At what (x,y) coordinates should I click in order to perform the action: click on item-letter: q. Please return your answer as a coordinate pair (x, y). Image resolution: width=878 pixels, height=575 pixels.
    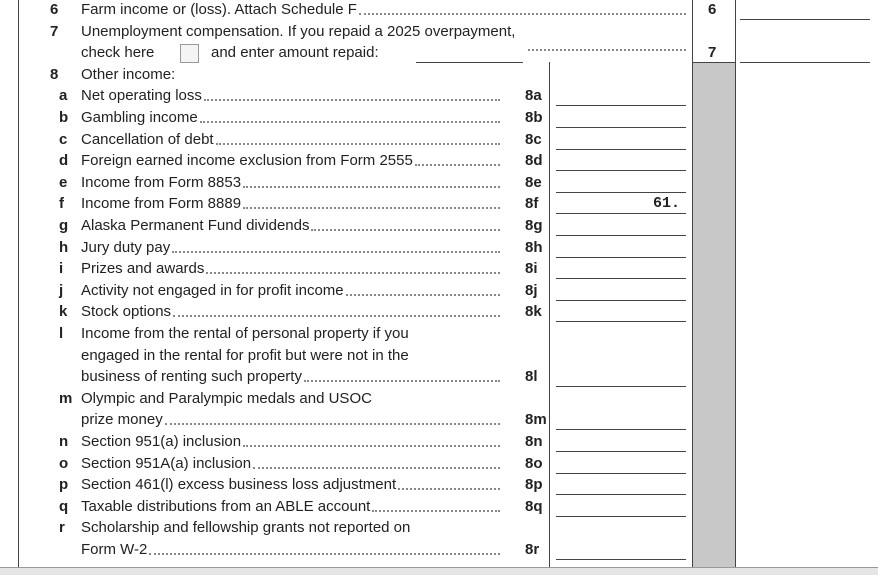
    Looking at the image, I should click on (64, 506).